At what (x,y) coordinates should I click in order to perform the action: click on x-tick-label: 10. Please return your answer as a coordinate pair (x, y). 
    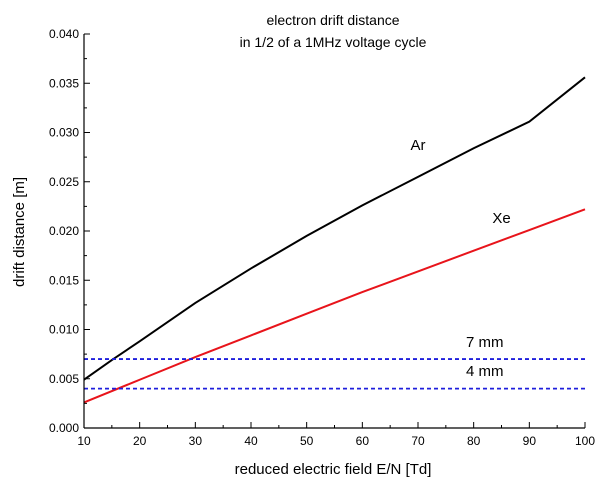
    Looking at the image, I should click on (84, 441).